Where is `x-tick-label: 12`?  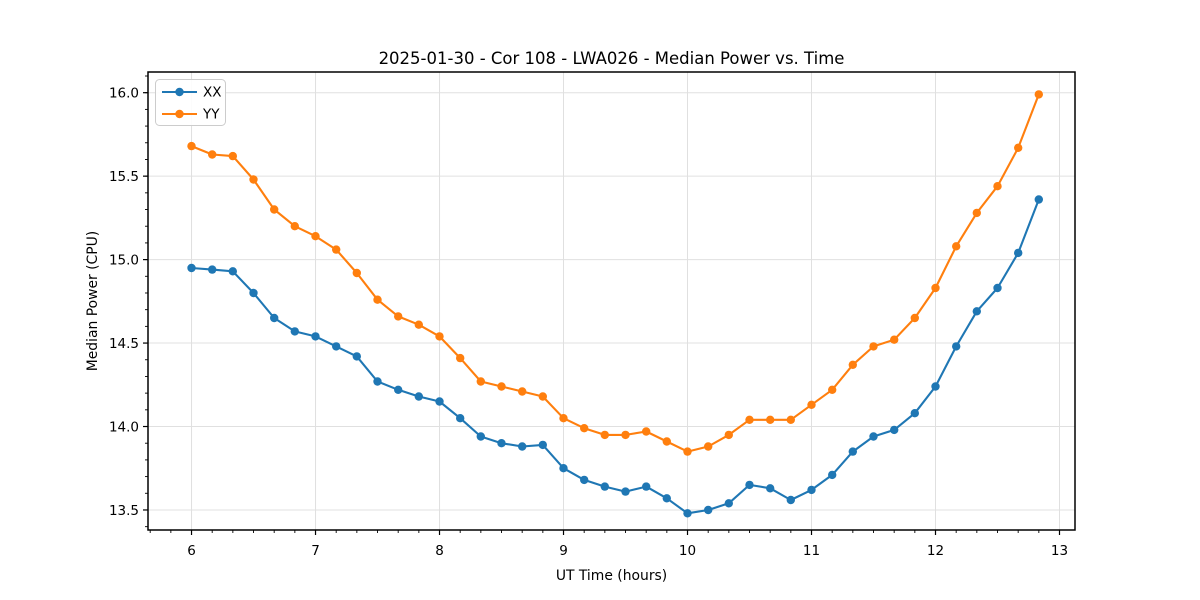 x-tick-label: 12 is located at coordinates (935, 551).